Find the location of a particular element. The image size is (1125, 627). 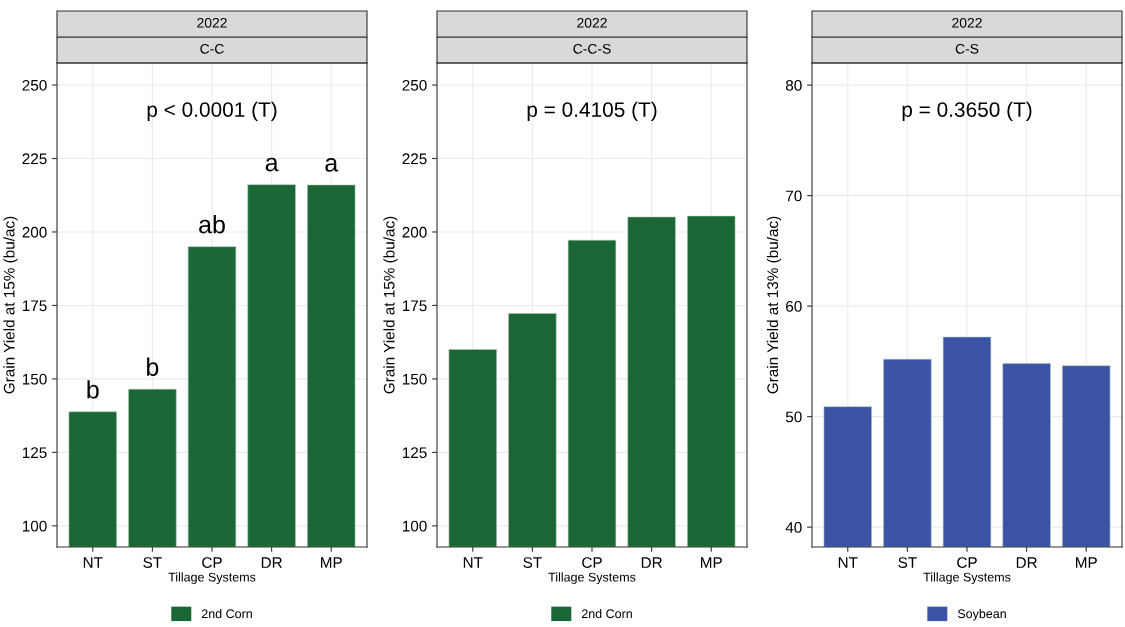

y-tick-label: 80 is located at coordinates (793, 85).